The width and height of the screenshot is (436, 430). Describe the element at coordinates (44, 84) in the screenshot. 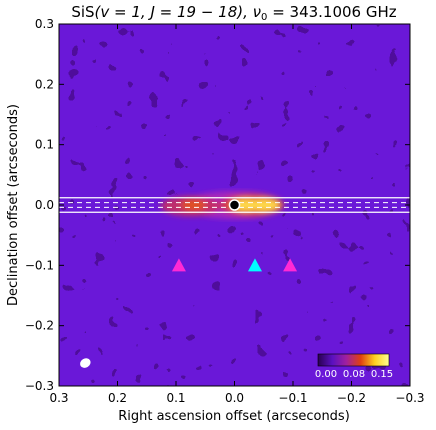

I see `y-tick-label: 0.2` at that location.